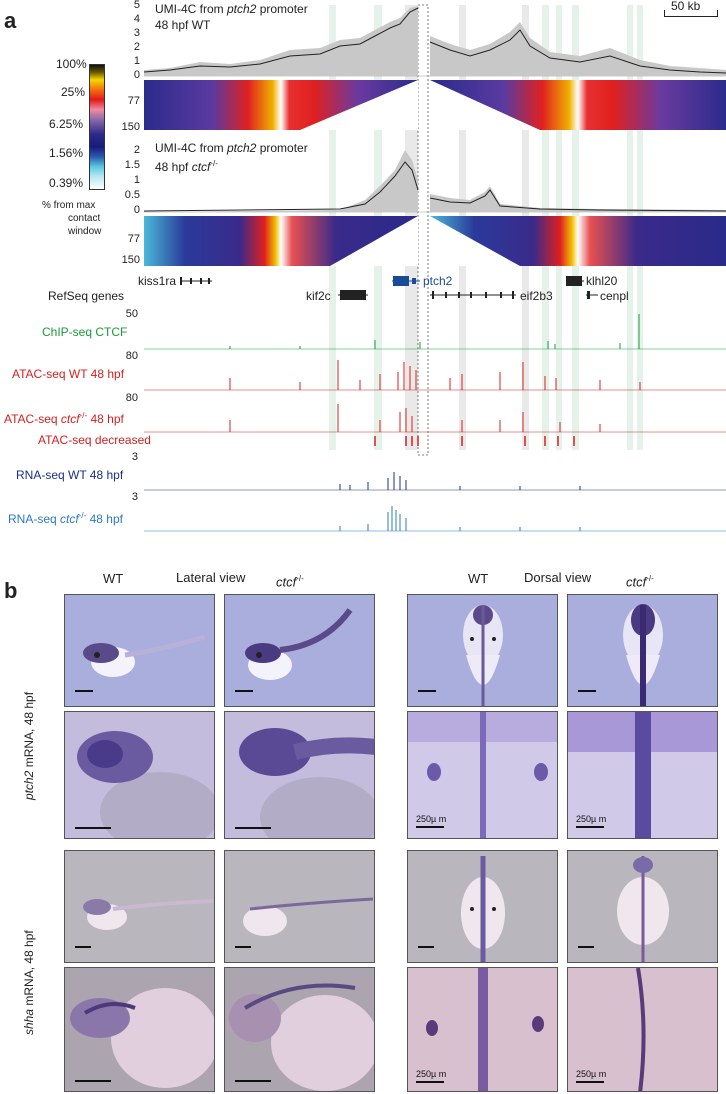 The height and width of the screenshot is (1094, 726). Describe the element at coordinates (435, 481) in the screenshot. I see `rna-wt-signal` at that location.